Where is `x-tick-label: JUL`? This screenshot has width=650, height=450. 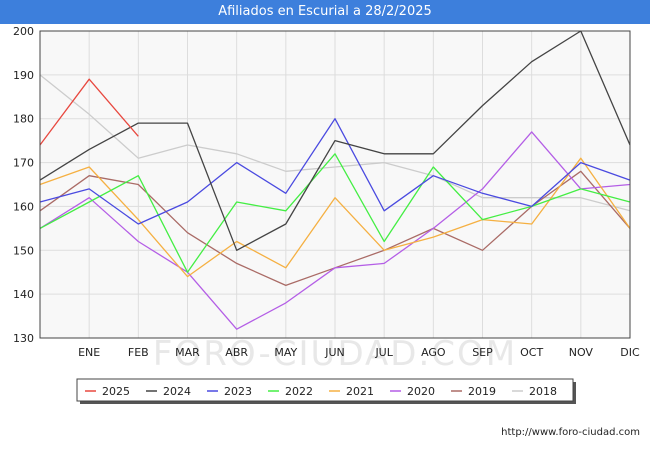 x-tick-label: JUL is located at coordinates (383, 352).